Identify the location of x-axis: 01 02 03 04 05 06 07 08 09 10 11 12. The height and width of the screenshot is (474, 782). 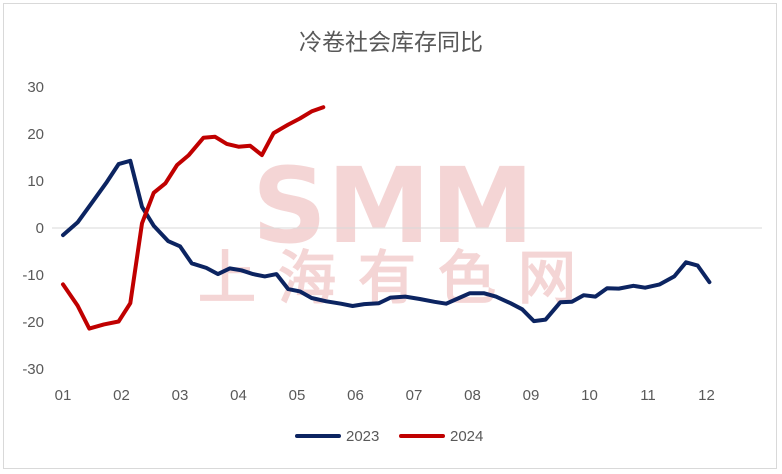
(385, 395).